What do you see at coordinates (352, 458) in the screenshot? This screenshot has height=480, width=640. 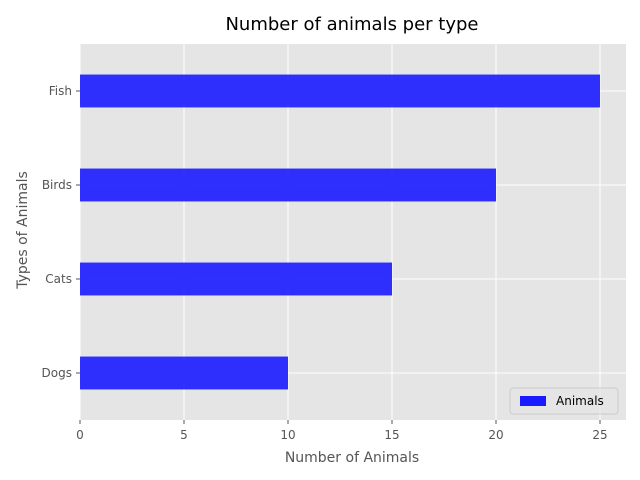 I see `x-axis-label: Number of Animals` at bounding box center [352, 458].